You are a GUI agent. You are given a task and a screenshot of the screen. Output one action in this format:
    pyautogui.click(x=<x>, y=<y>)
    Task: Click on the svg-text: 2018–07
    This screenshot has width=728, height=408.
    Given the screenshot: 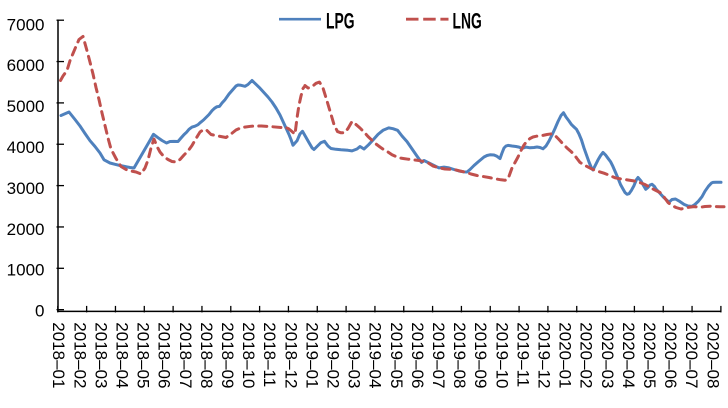 What is the action you would take?
    pyautogui.click(x=185, y=355)
    